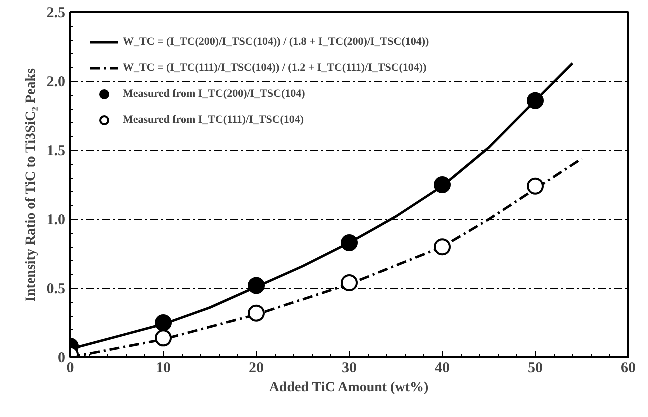  I want to click on y-axis-title: Intensity Ratio of TiC to Ti3SiC₂ Peaks, so click(31, 185).